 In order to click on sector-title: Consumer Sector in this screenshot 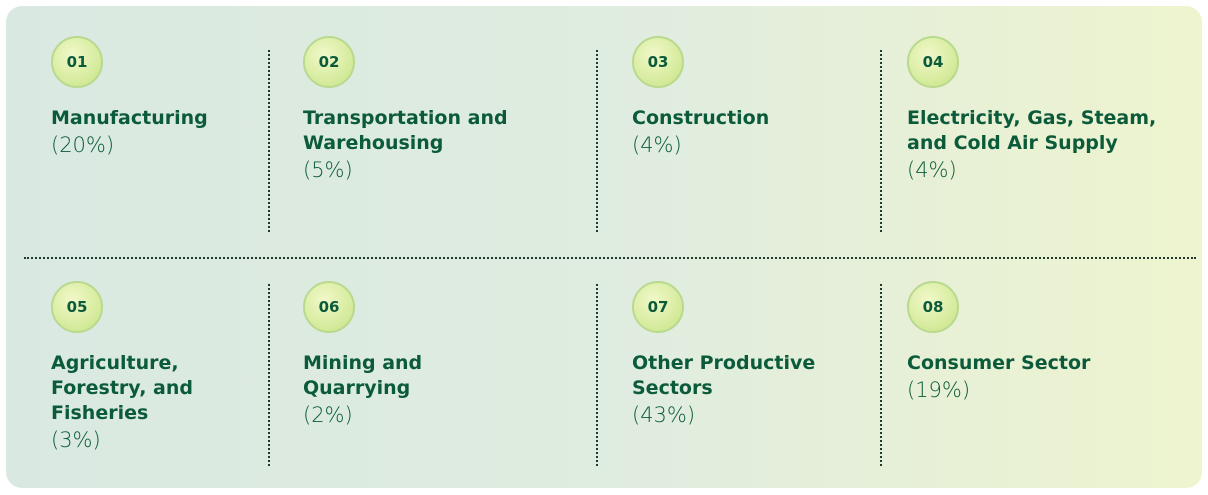, I will do `click(999, 363)`.